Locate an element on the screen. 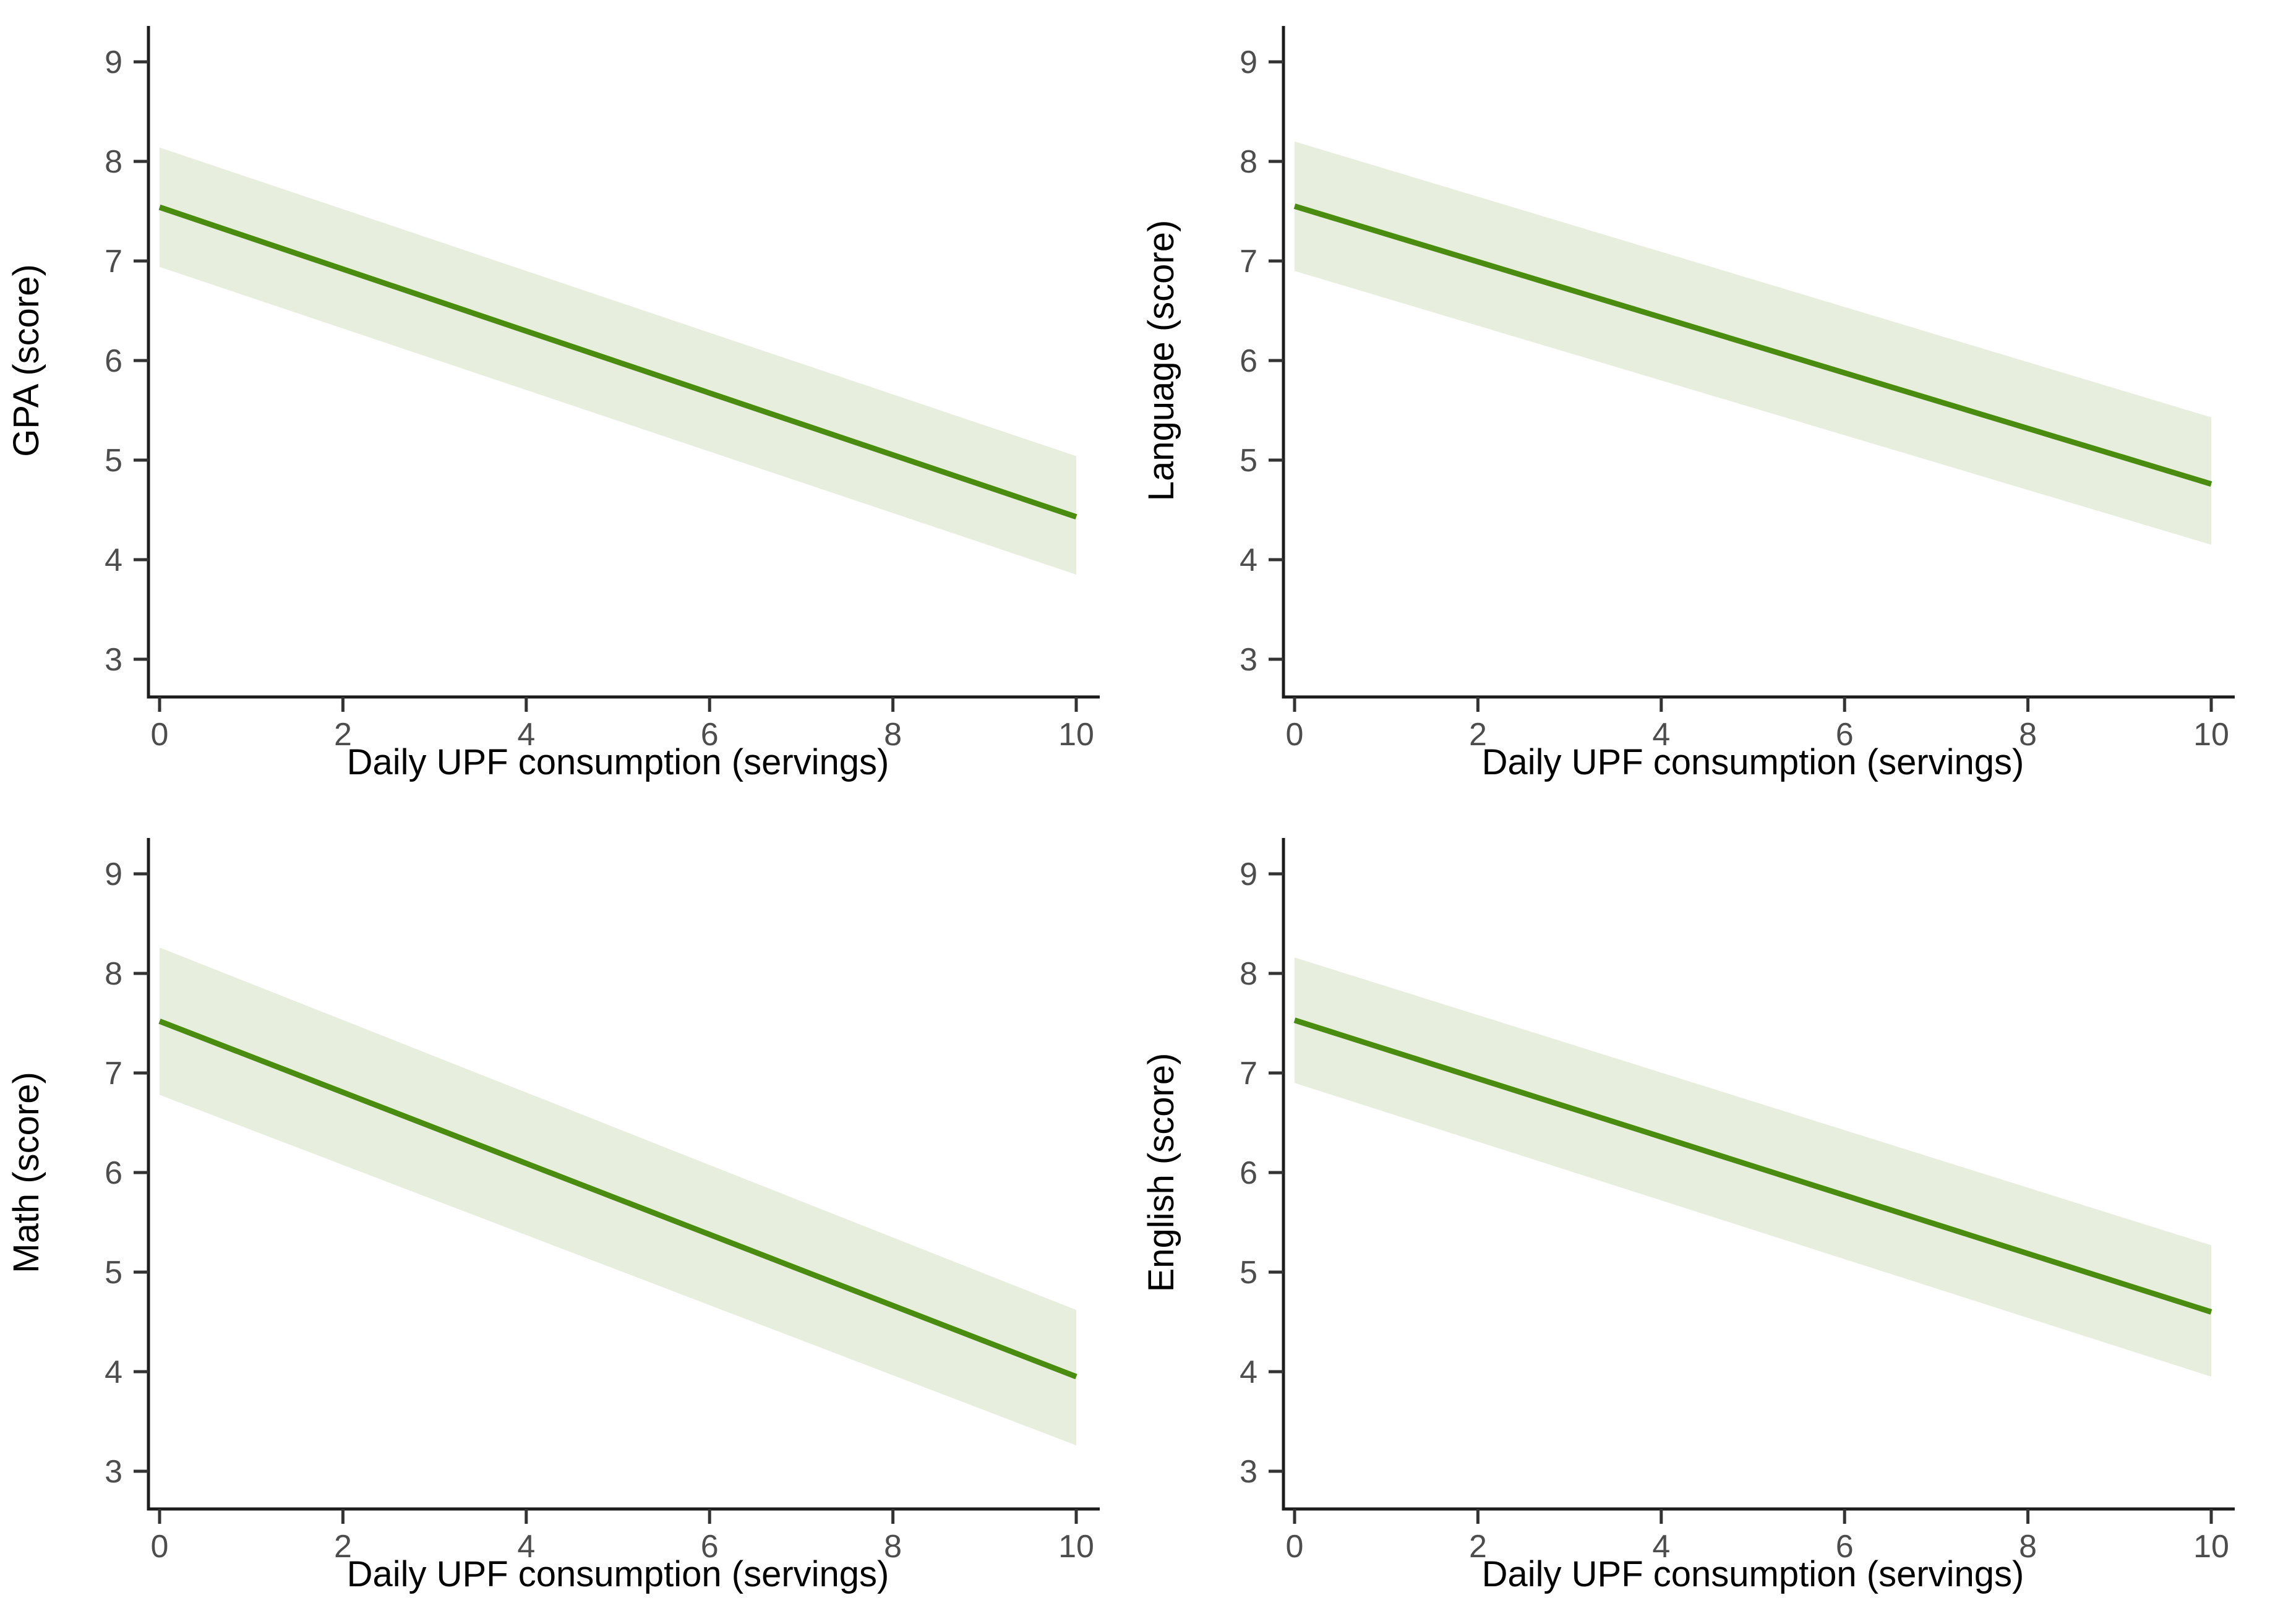 The width and height of the screenshot is (2270, 1624). y-axis-title: Math (score) is located at coordinates (26, 1172).